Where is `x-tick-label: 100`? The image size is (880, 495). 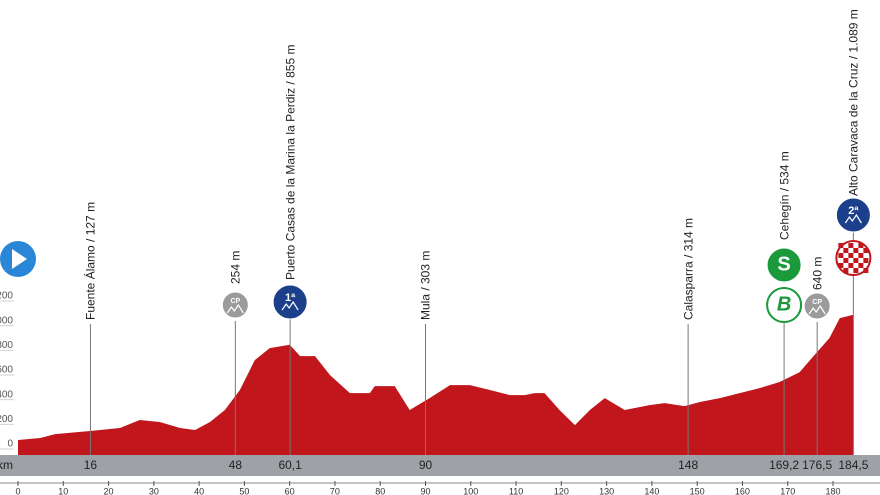 x-tick-label: 100 is located at coordinates (470, 490).